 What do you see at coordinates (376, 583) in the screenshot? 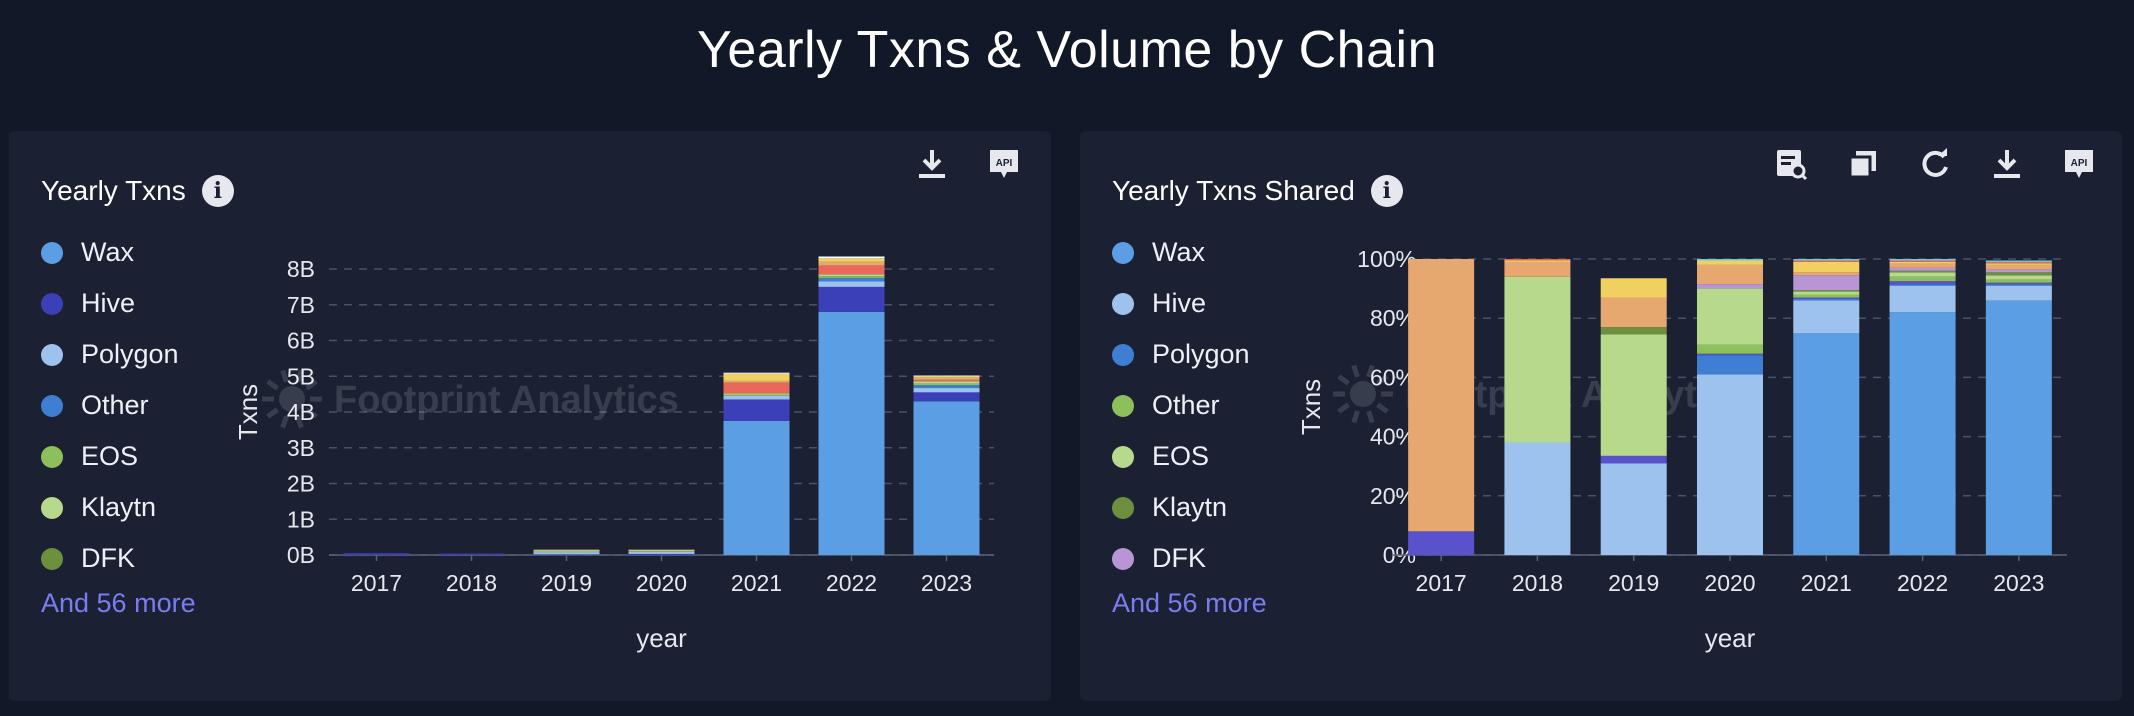
I see `x-tick-label: 2017` at bounding box center [376, 583].